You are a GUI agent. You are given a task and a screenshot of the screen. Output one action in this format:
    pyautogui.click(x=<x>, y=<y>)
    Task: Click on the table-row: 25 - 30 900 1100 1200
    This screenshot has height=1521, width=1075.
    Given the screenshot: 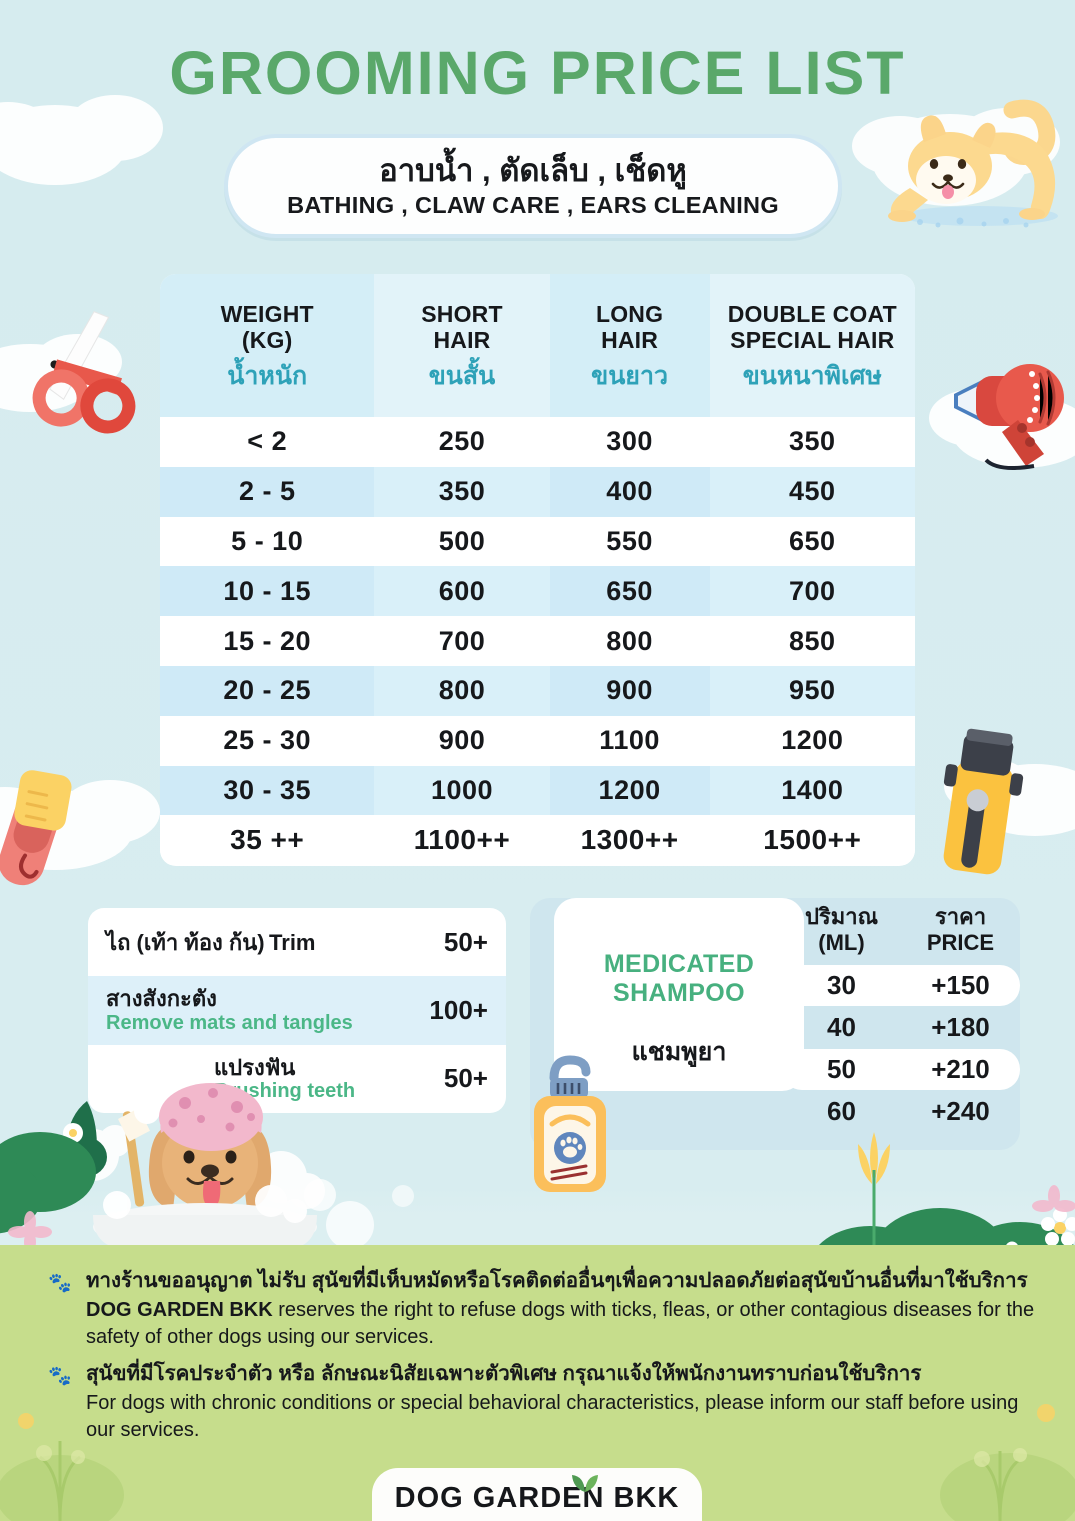 What is the action you would take?
    pyautogui.click(x=537, y=740)
    